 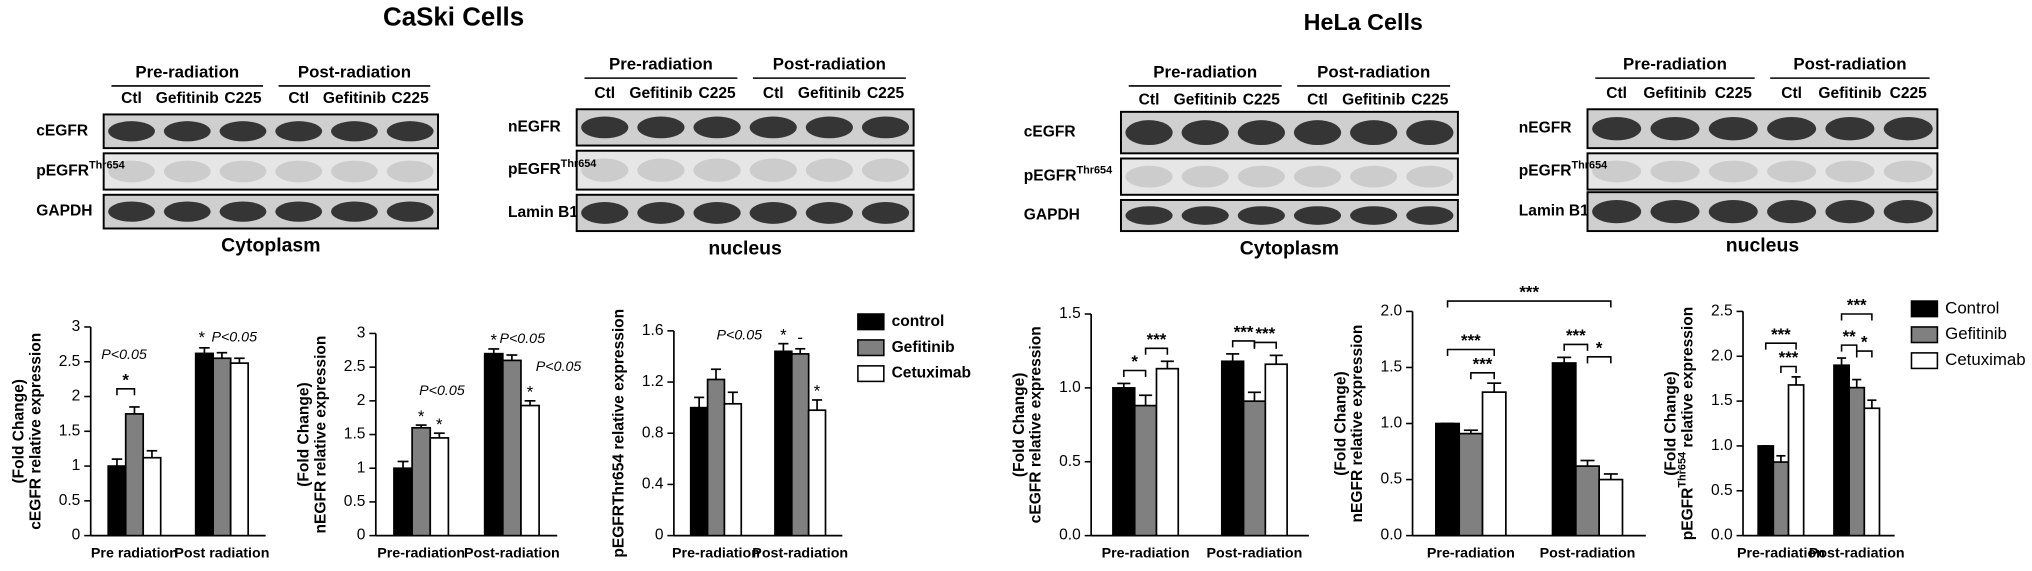 What do you see at coordinates (453, 17) in the screenshot?
I see `panel-title: CaSki Cells` at bounding box center [453, 17].